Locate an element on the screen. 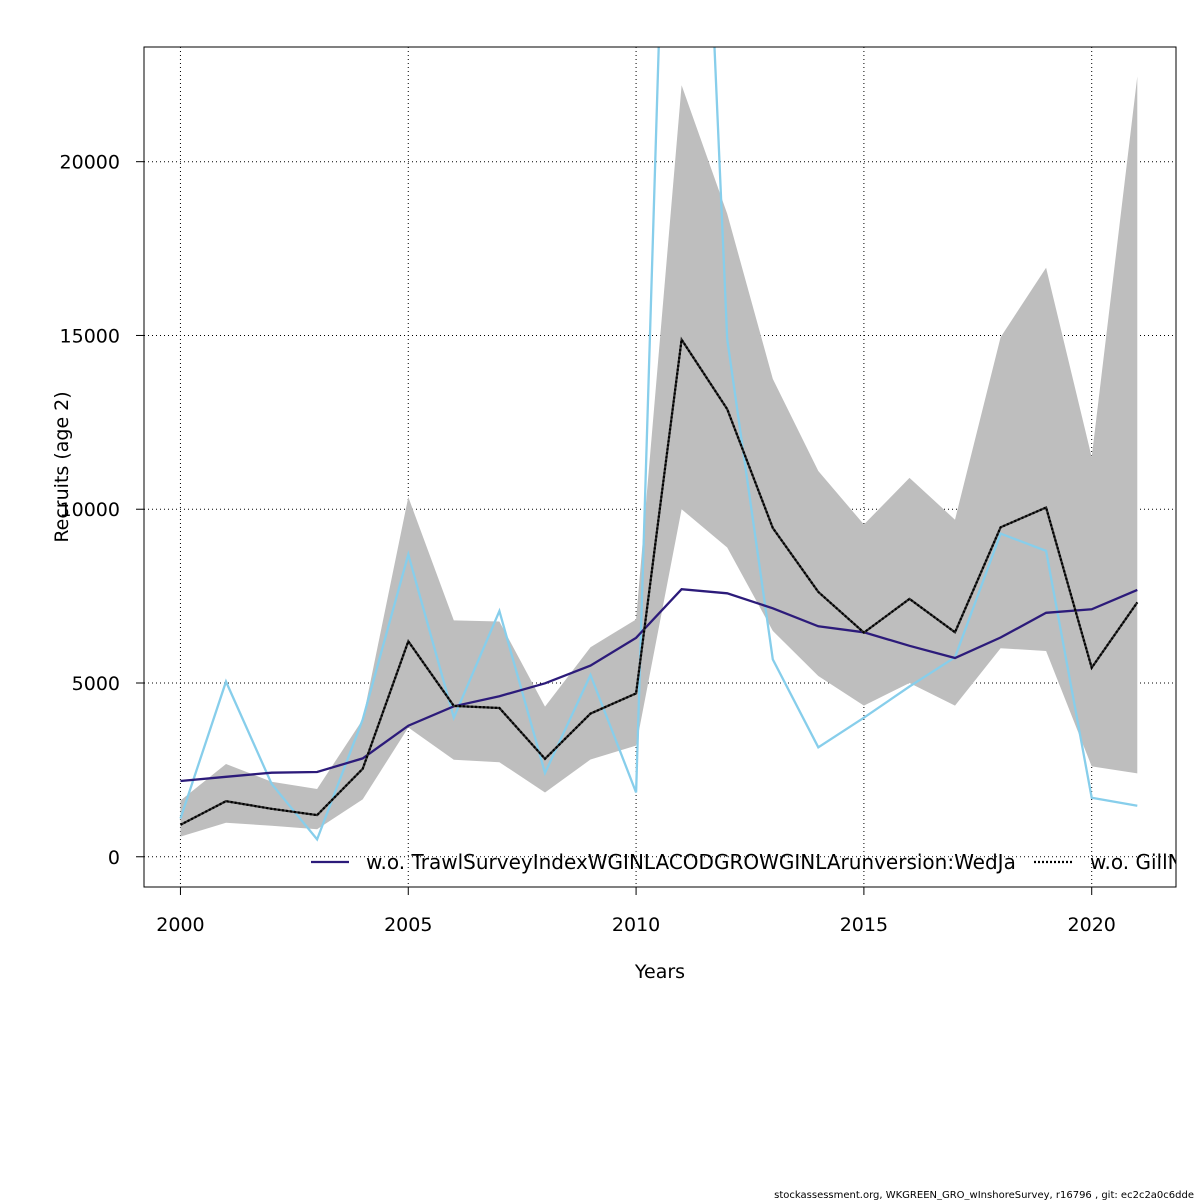 The image size is (1200, 1200). y-tick-label: 0 is located at coordinates (114, 858).